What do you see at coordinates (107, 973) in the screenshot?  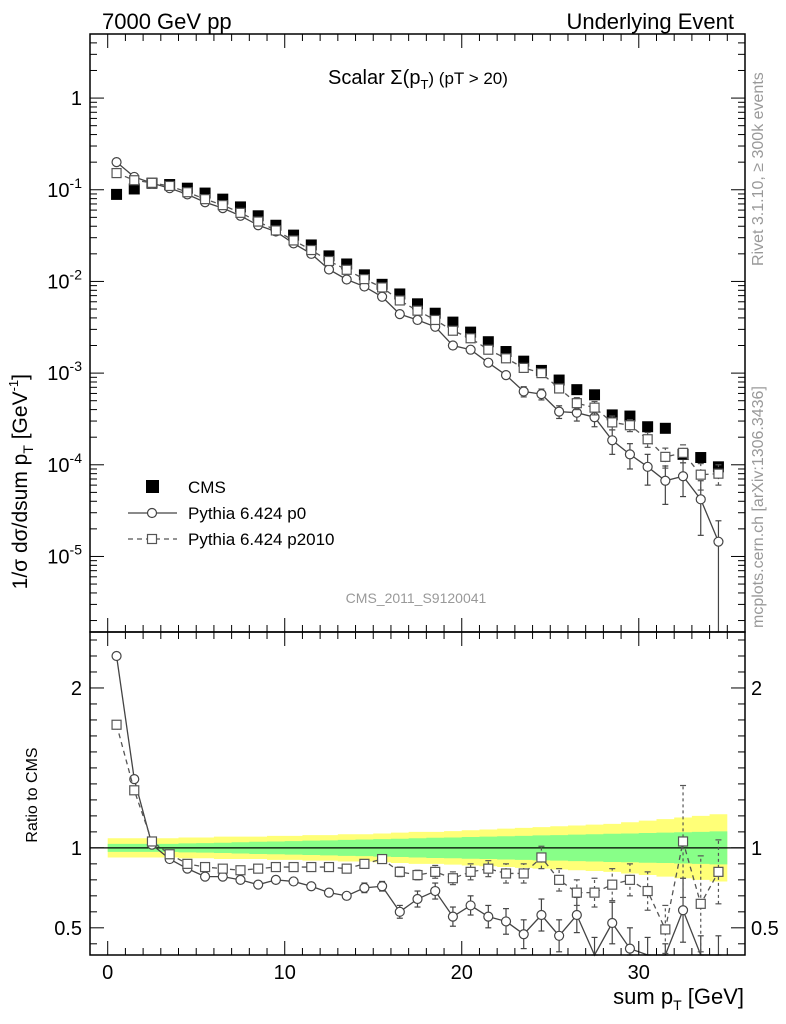 I see `x-tick-label: 0` at bounding box center [107, 973].